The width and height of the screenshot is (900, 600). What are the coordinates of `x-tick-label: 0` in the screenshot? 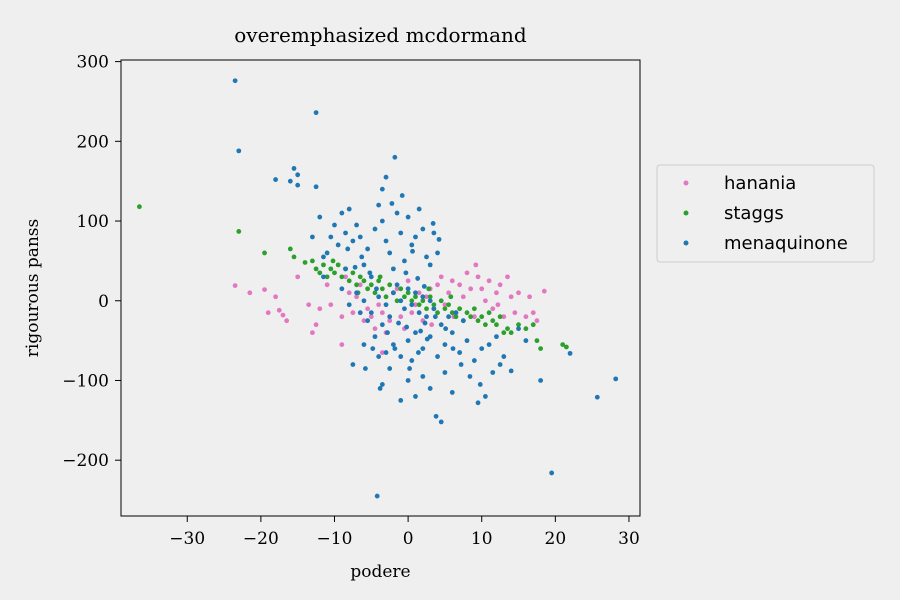 It's located at (408, 539).